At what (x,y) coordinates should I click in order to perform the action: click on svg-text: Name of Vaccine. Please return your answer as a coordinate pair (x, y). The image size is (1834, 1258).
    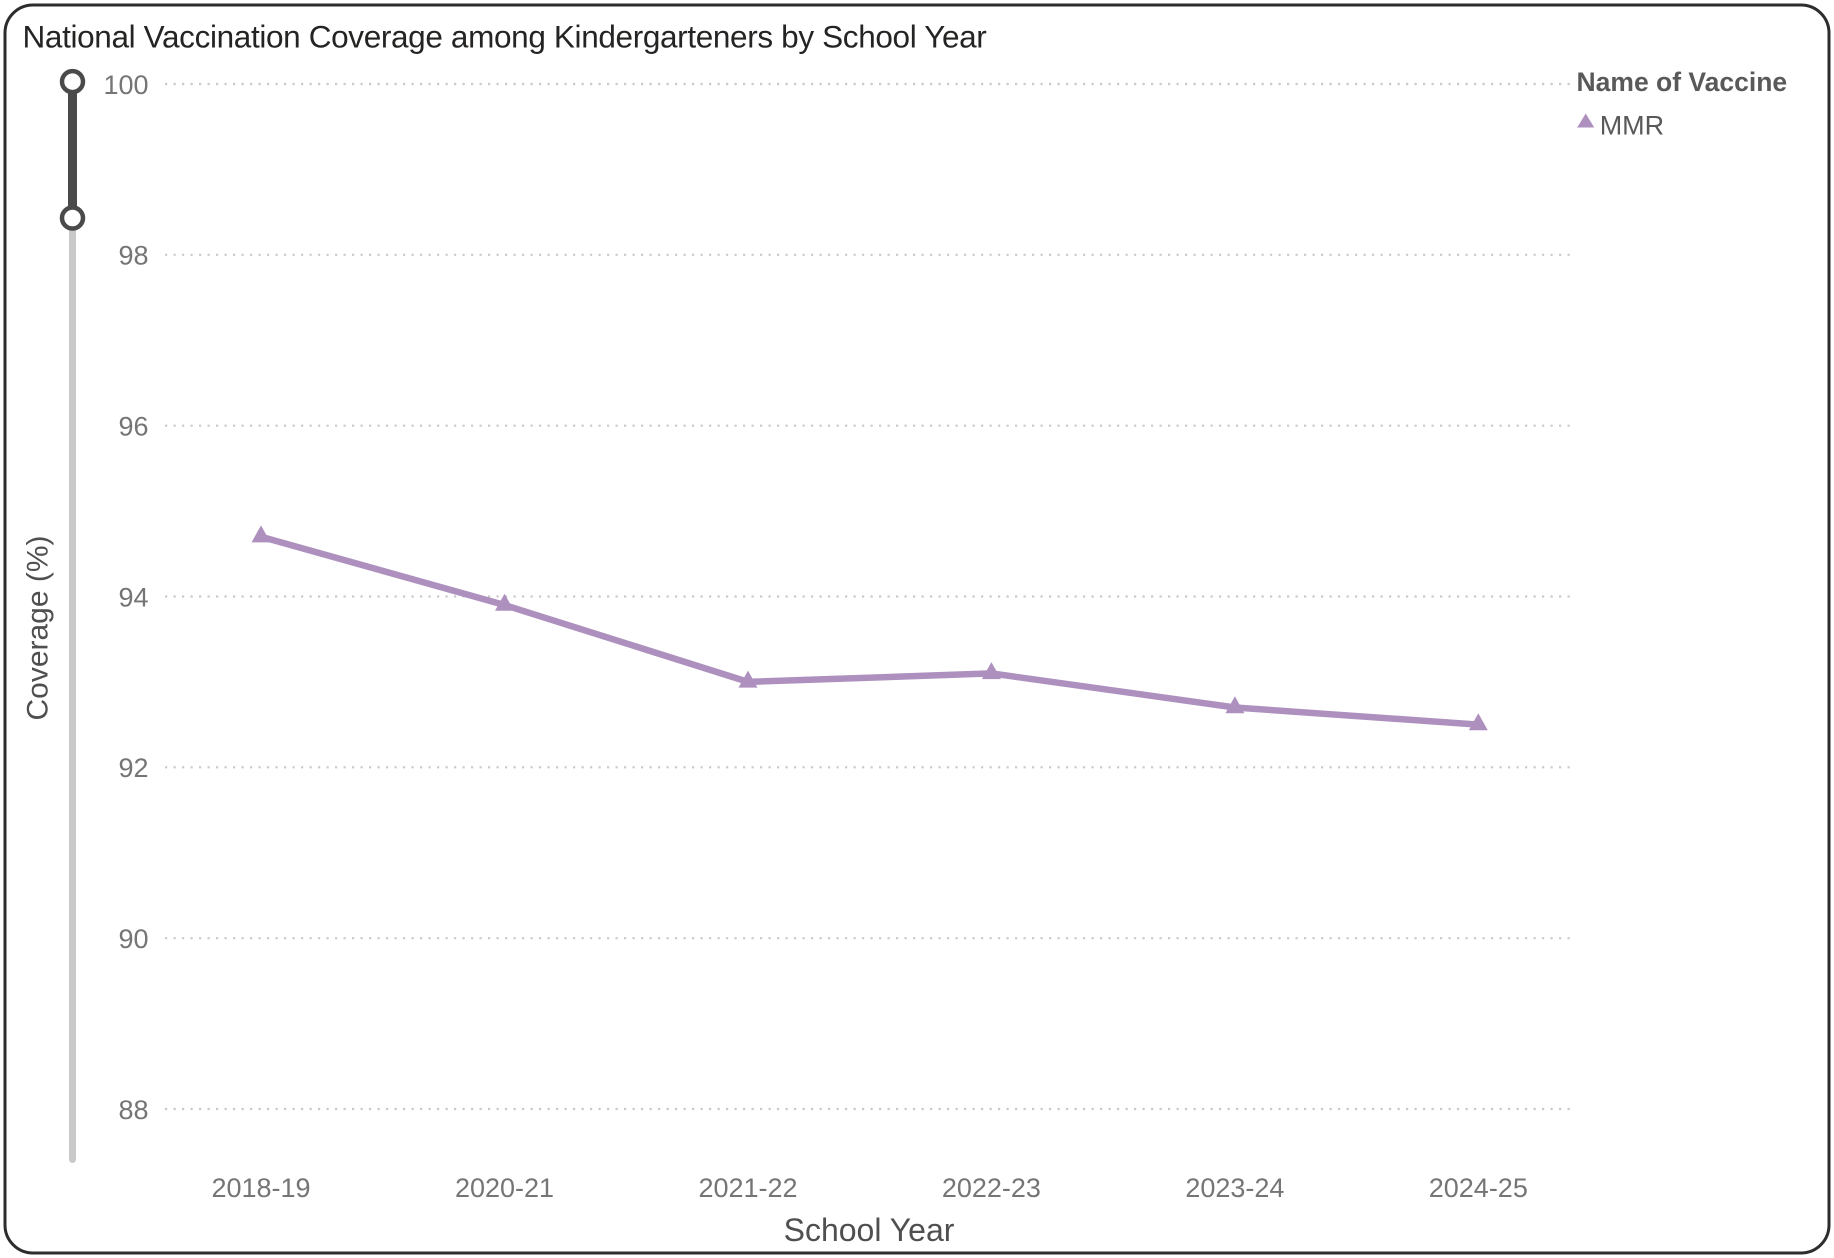
    Looking at the image, I should click on (1682, 82).